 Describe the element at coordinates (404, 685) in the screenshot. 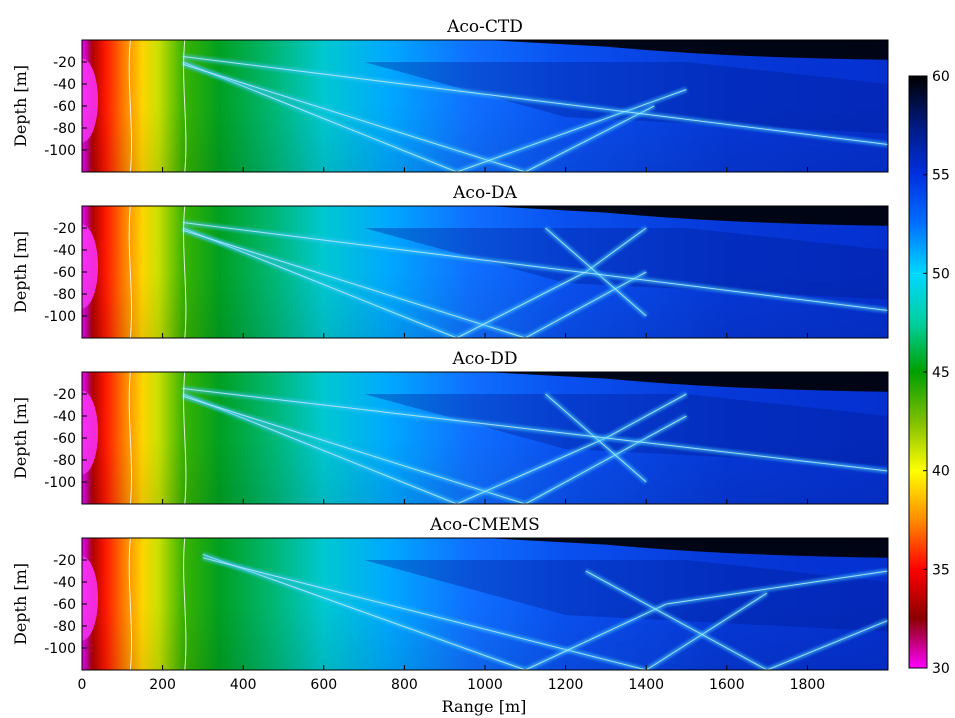

I see `x-tick-label: 800` at that location.